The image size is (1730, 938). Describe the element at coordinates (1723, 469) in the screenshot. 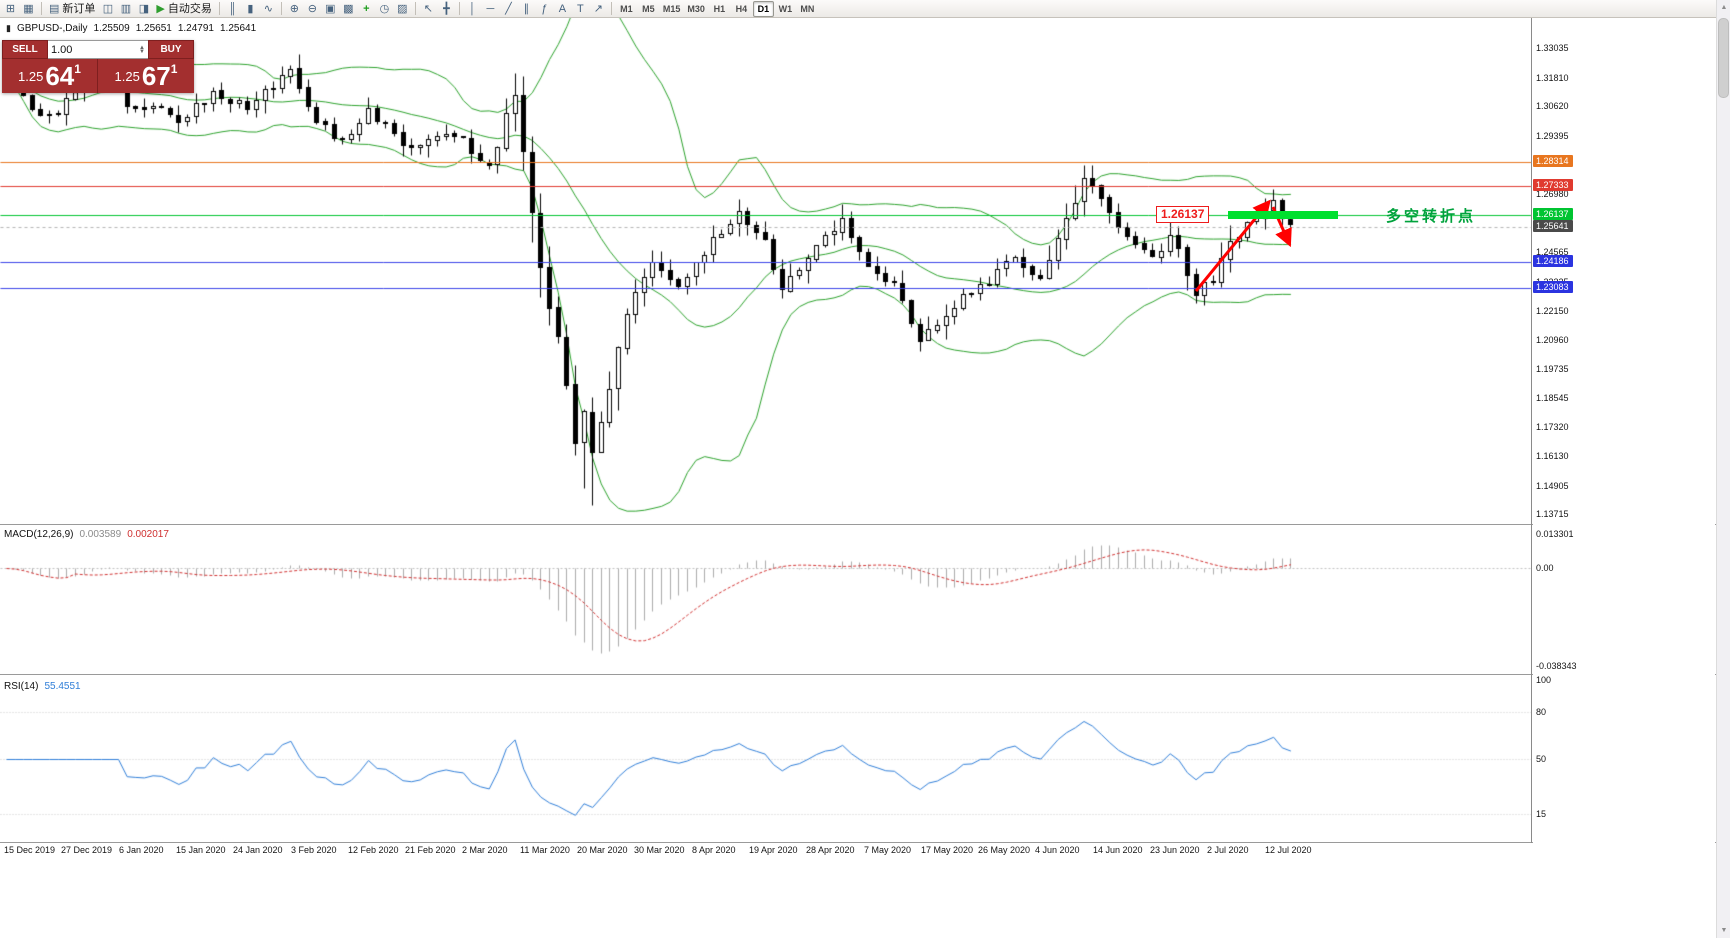

I see `vertical-scrollbar: ▲ ▼` at that location.